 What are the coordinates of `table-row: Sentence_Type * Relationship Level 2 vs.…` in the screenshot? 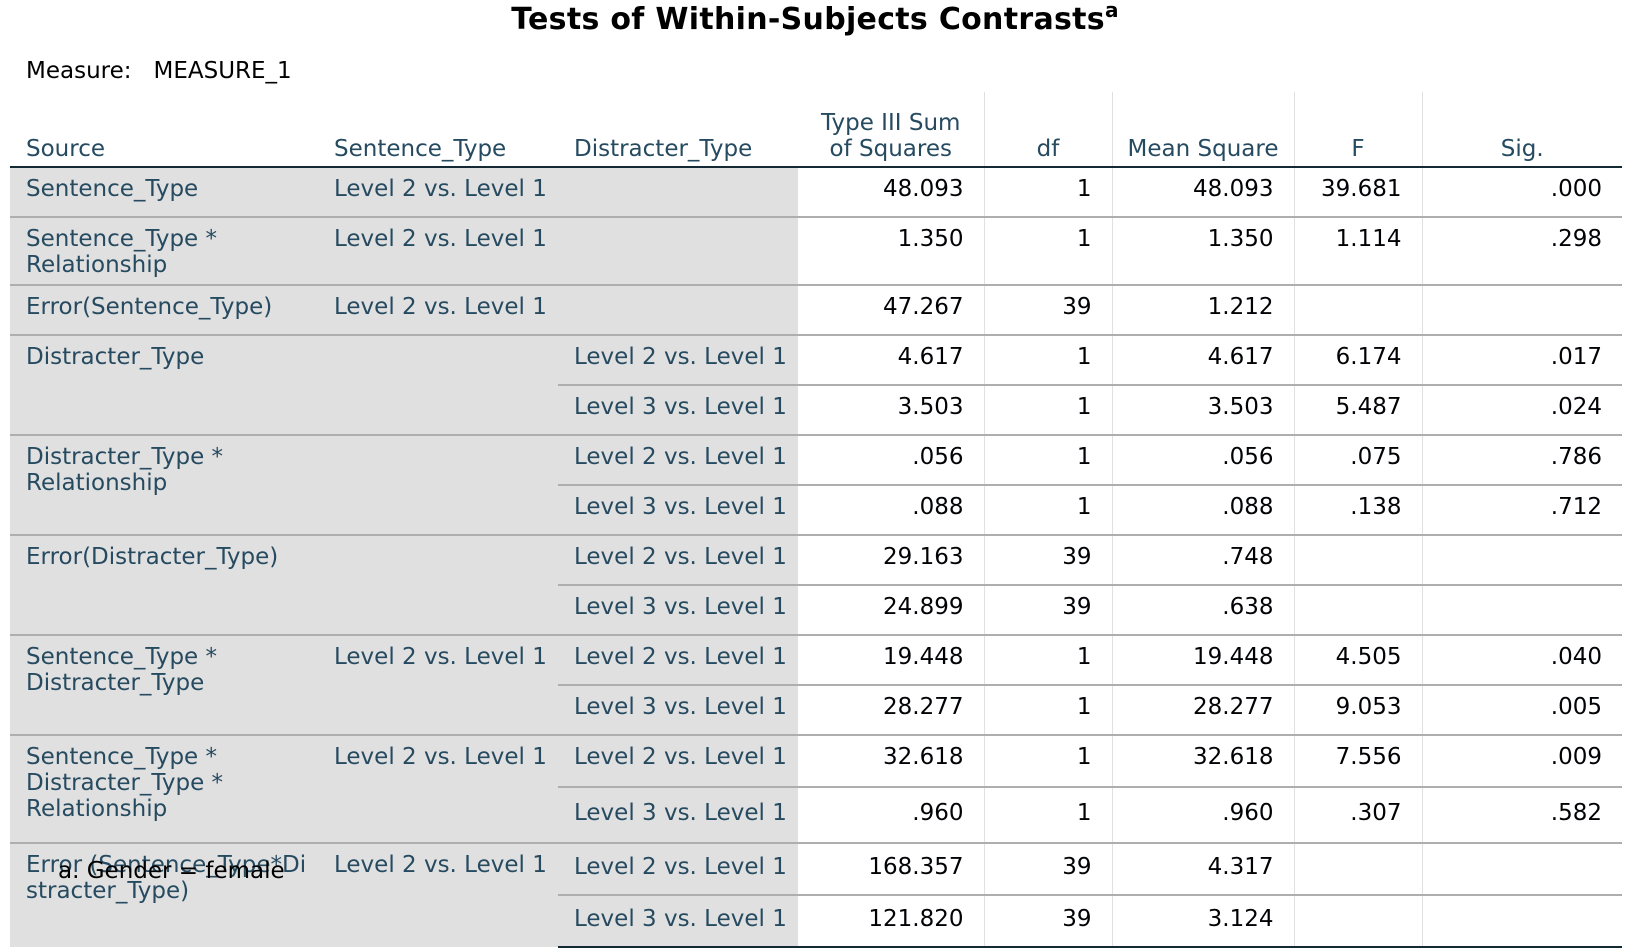 It's located at (816, 250).